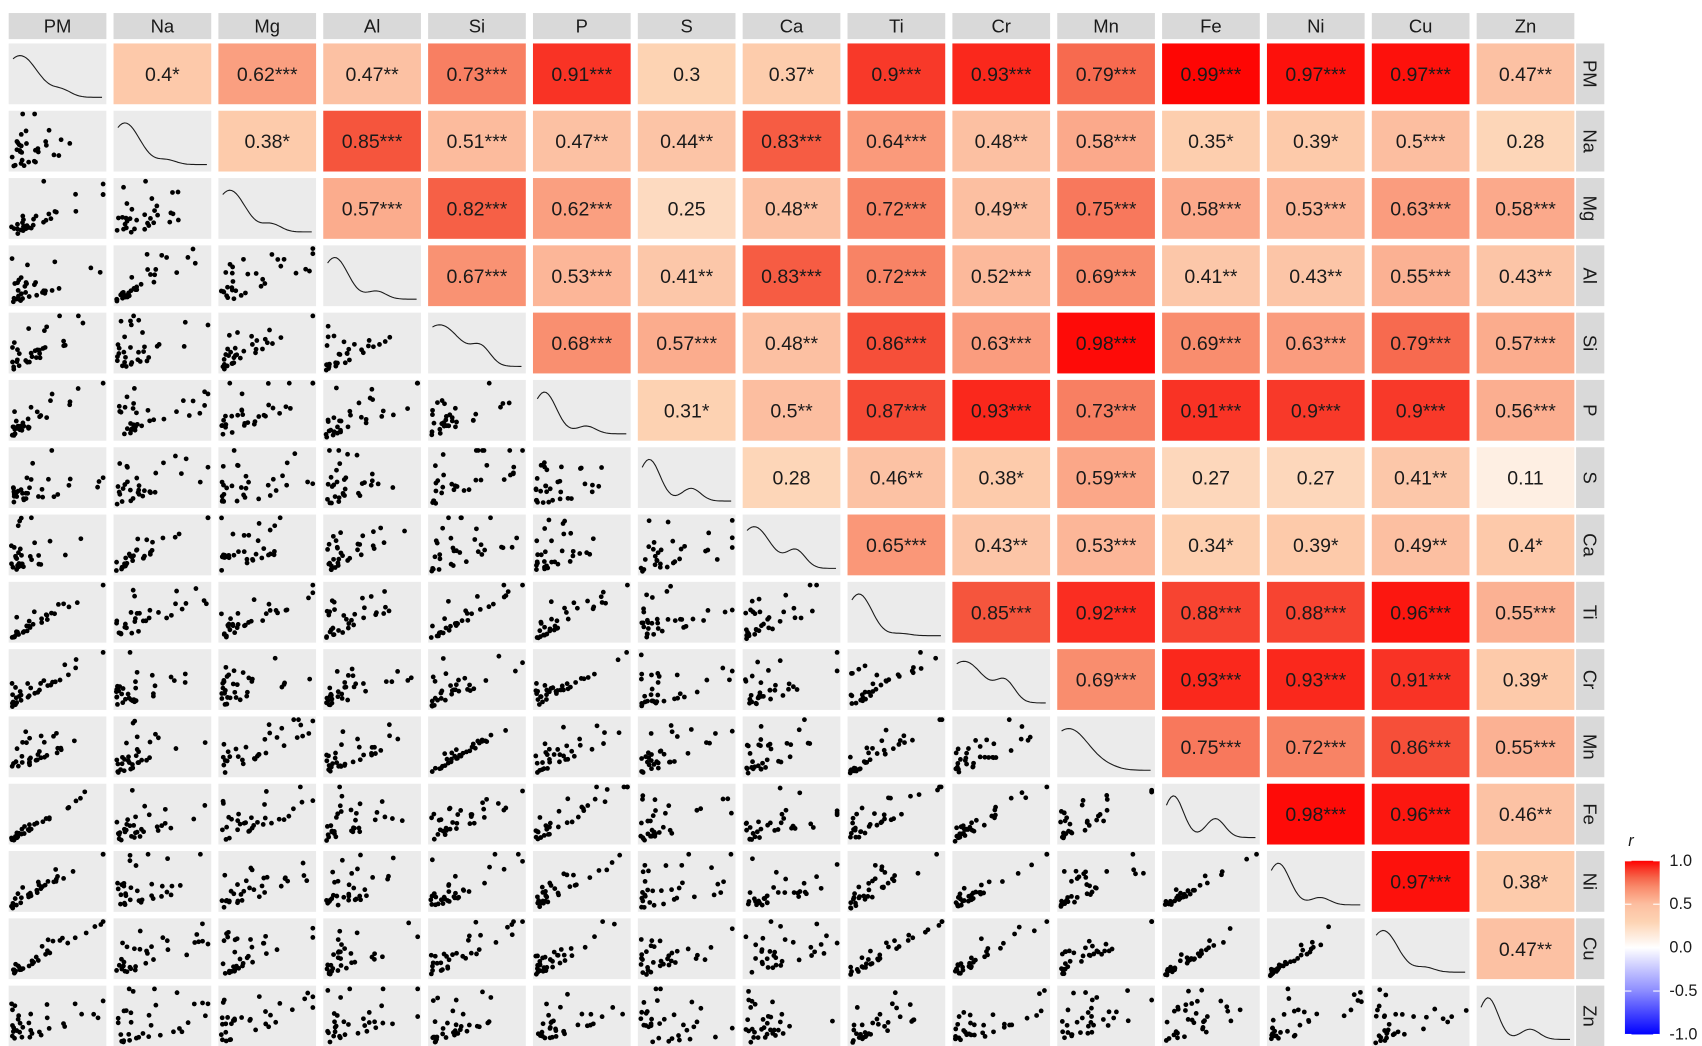 The image size is (1702, 1046). I want to click on column-label: PM, so click(58, 26).